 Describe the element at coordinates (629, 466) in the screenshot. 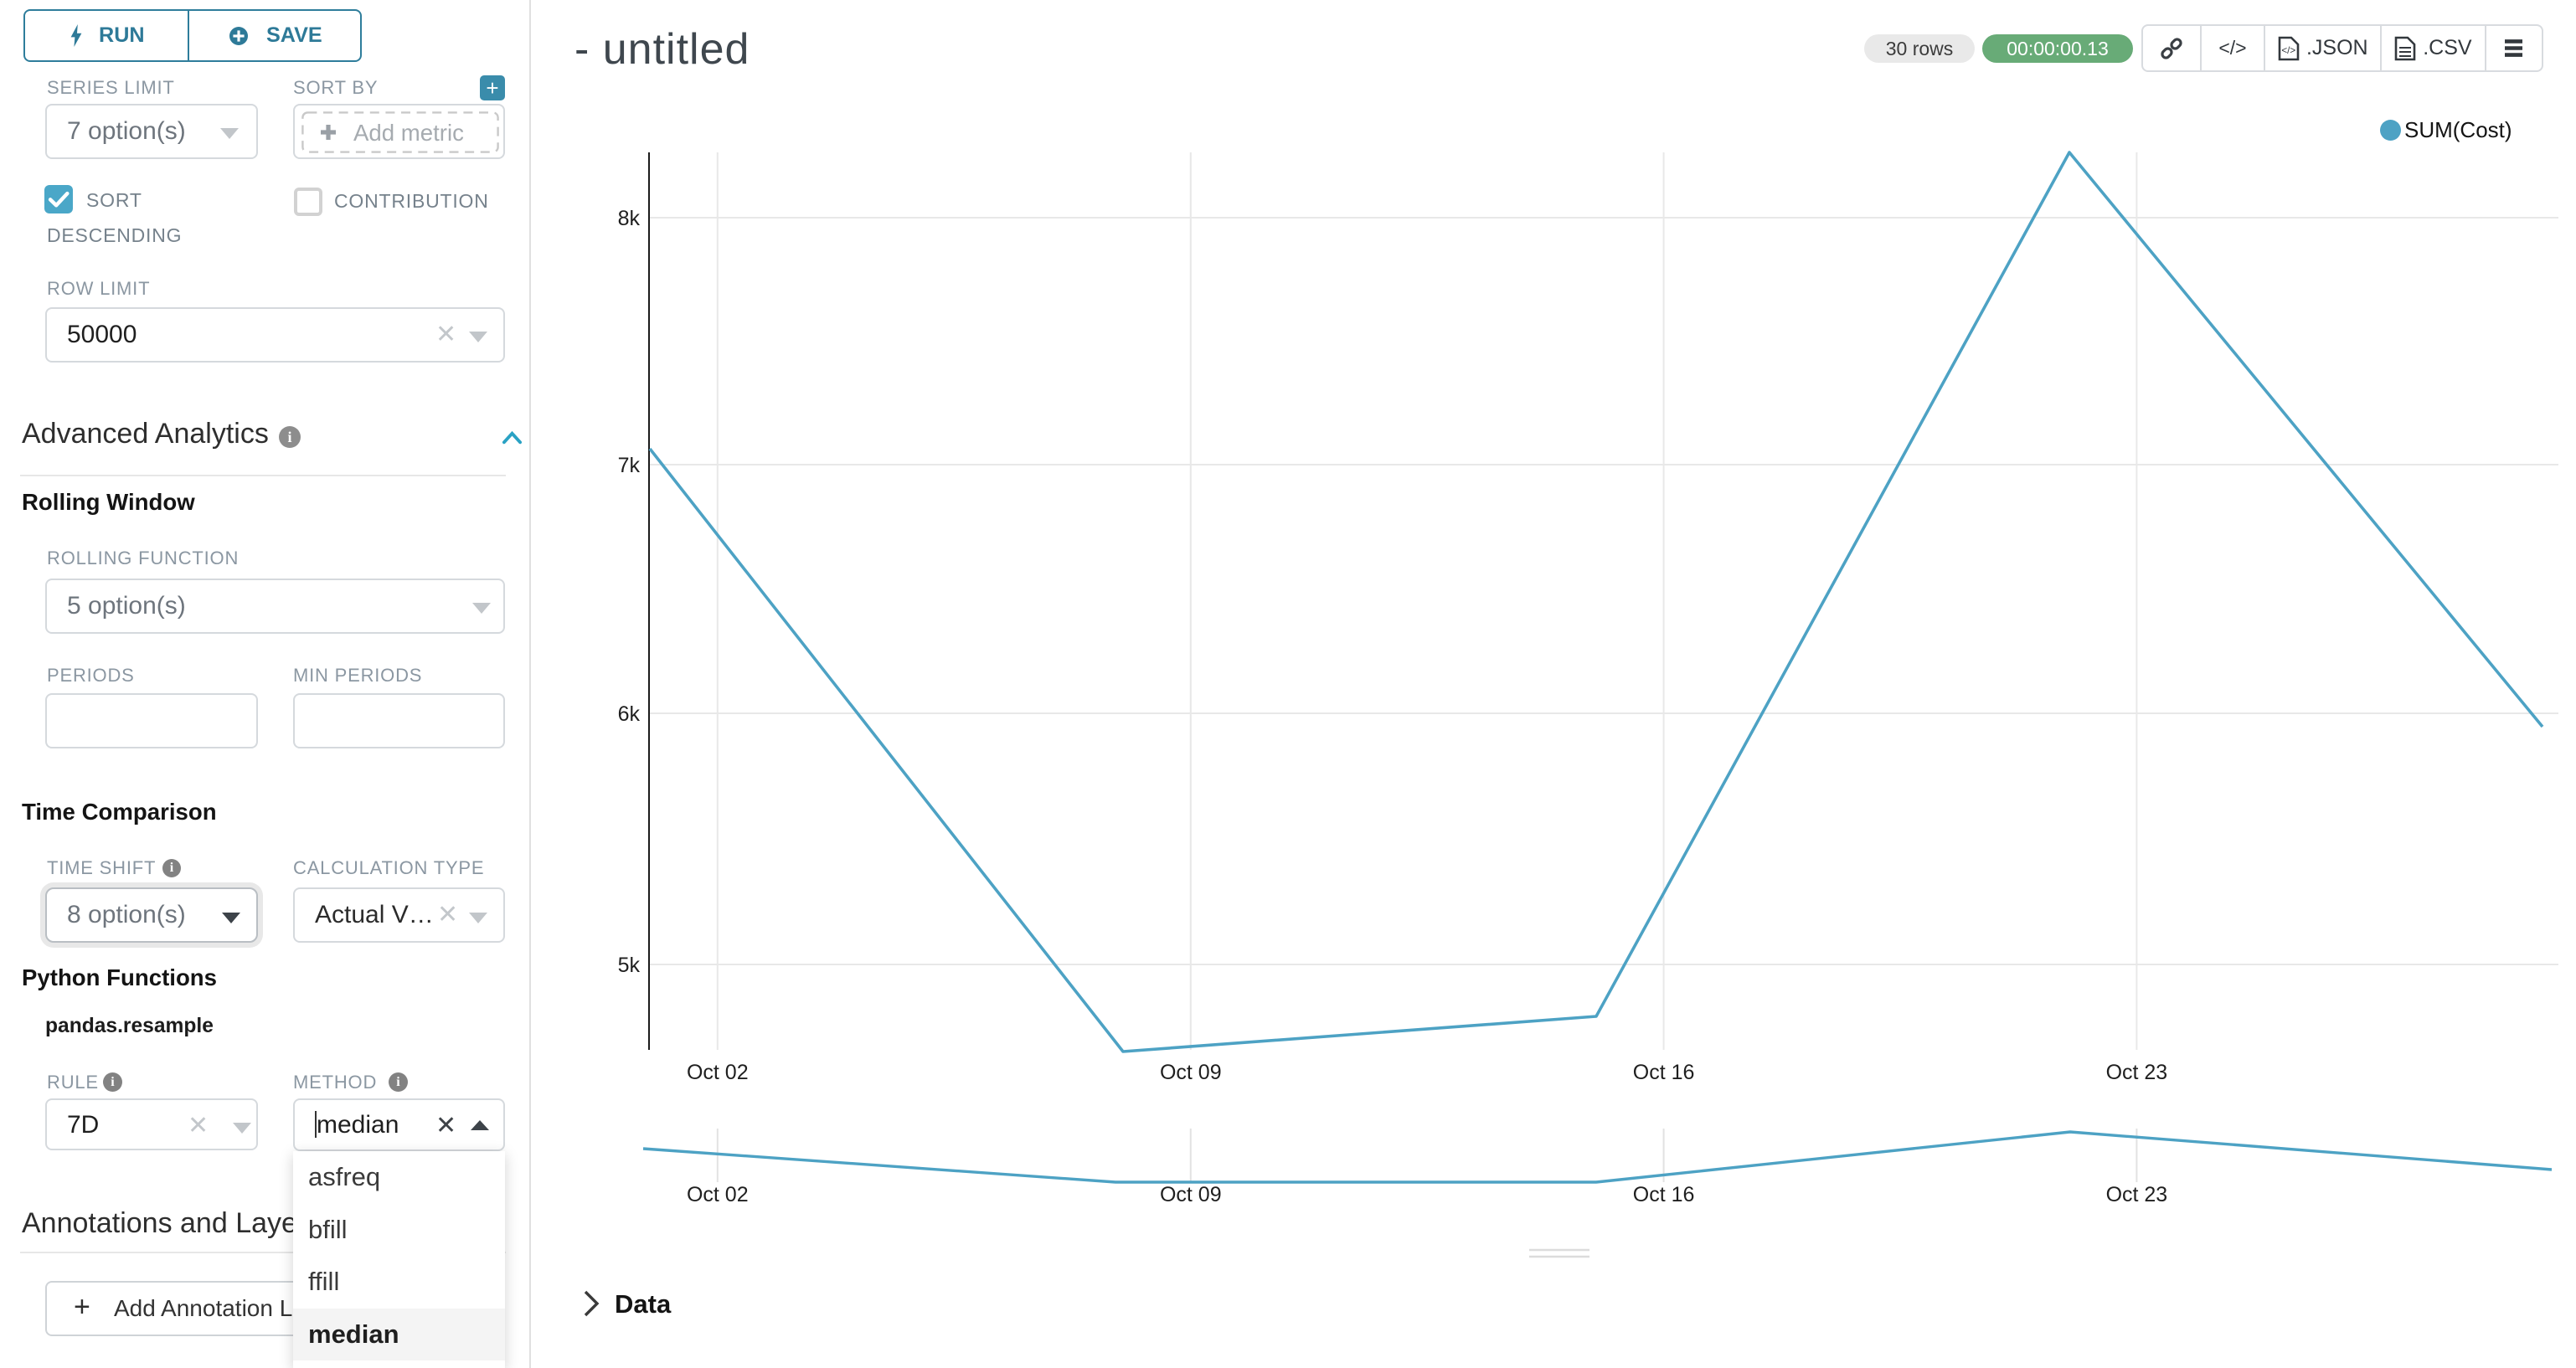

I see `svg-text: 7k` at that location.